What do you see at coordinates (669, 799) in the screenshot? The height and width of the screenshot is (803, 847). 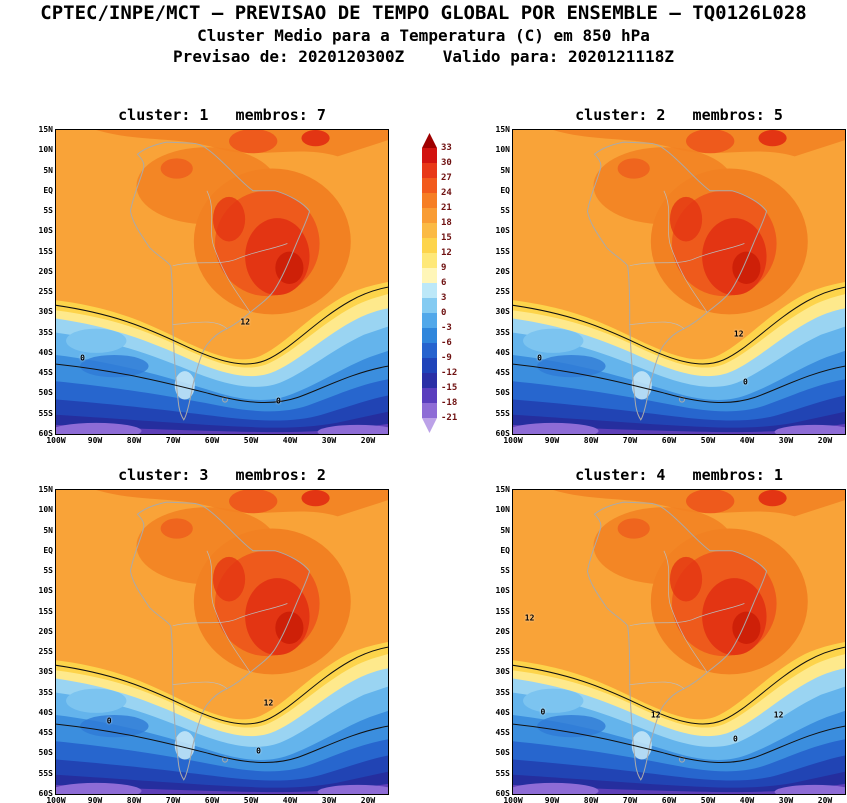 I see `lon-tick-label: 60W` at bounding box center [669, 799].